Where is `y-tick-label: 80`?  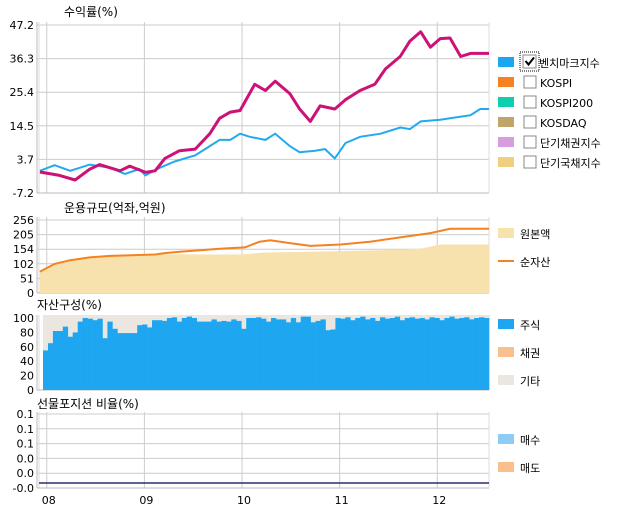 y-tick-label: 80 is located at coordinates (27, 332).